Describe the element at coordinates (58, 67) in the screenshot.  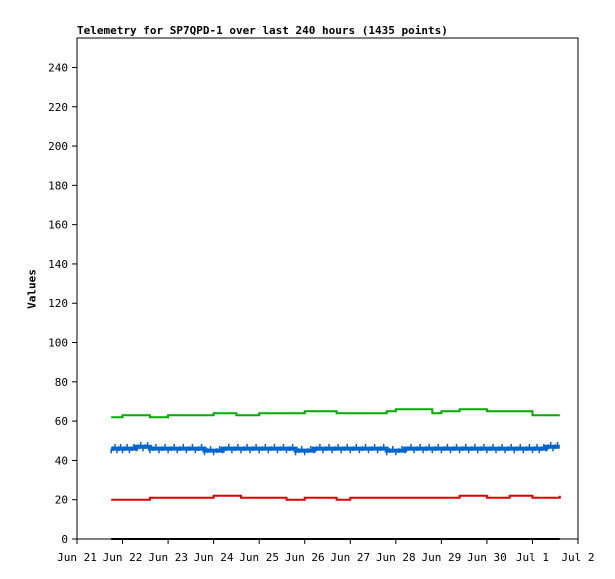
I see `y-tick-label-240: 240` at that location.